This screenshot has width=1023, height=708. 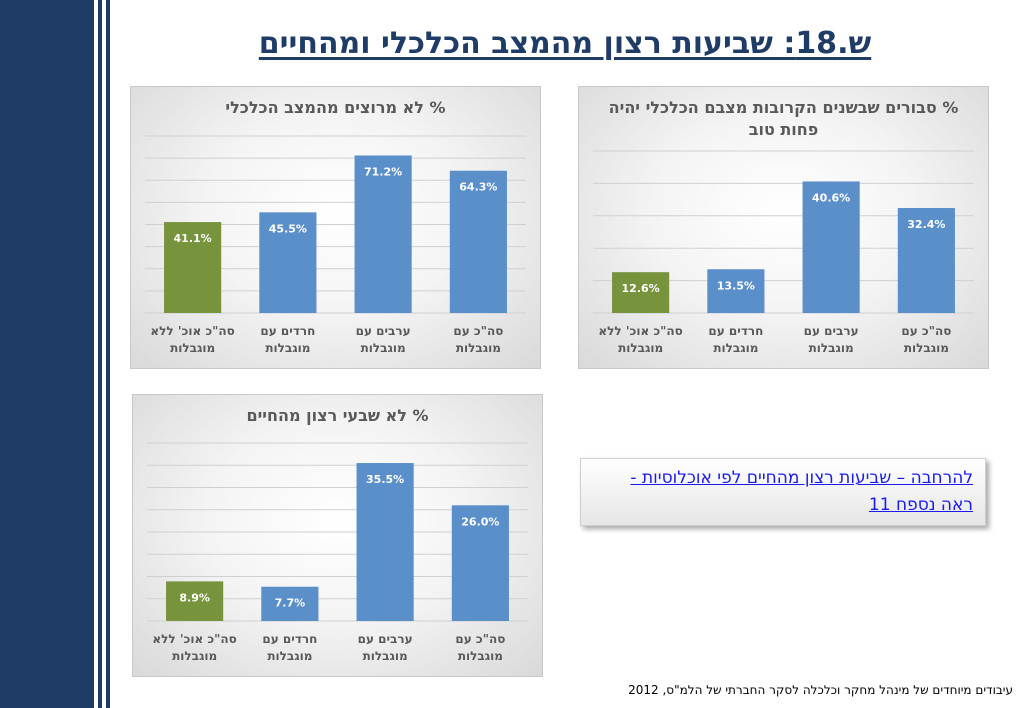 I want to click on data-label: 41.1%, so click(x=193, y=238).